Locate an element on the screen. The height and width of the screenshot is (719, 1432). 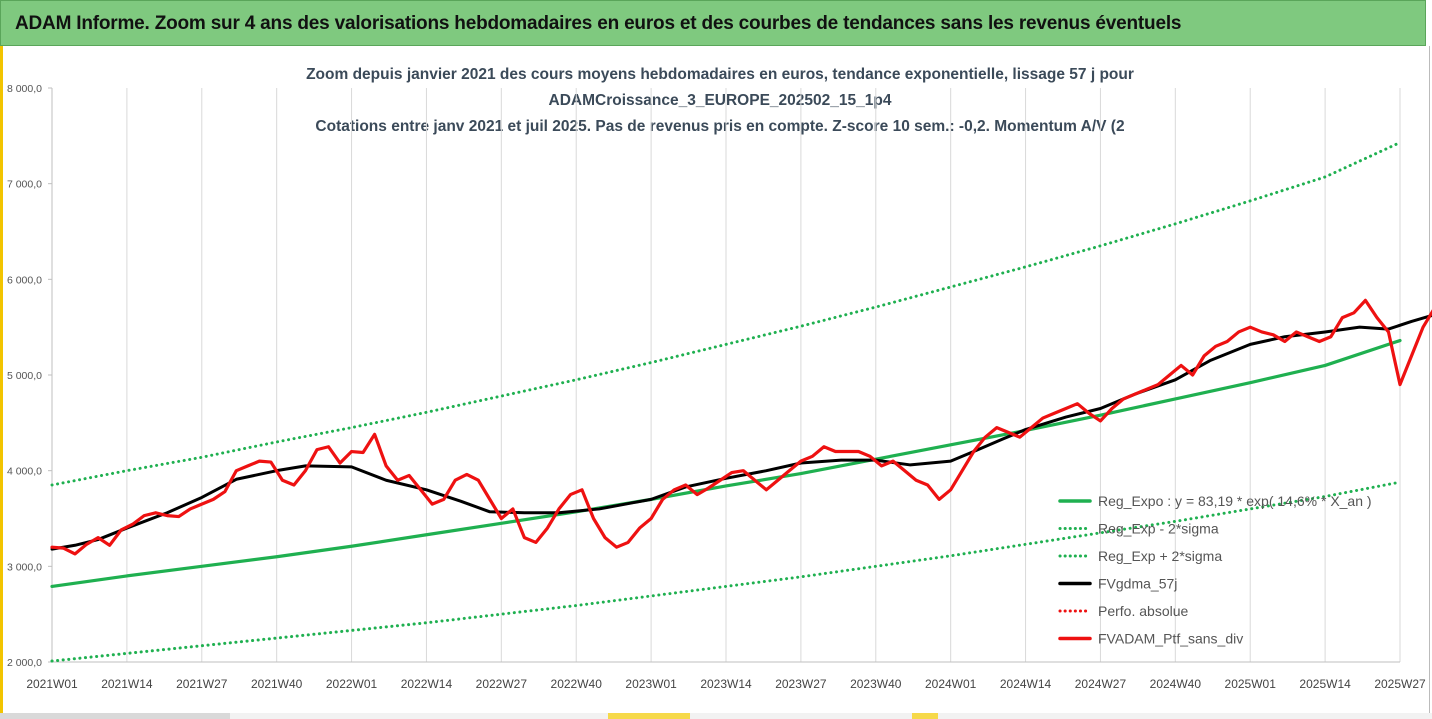
y-tick-label: 3 000,0 is located at coordinates (24, 567).